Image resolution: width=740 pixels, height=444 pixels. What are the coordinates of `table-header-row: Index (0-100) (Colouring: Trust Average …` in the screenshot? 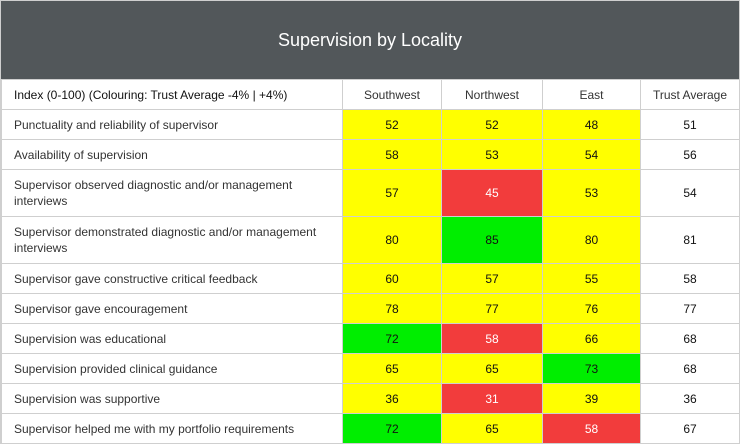 It's located at (370, 94).